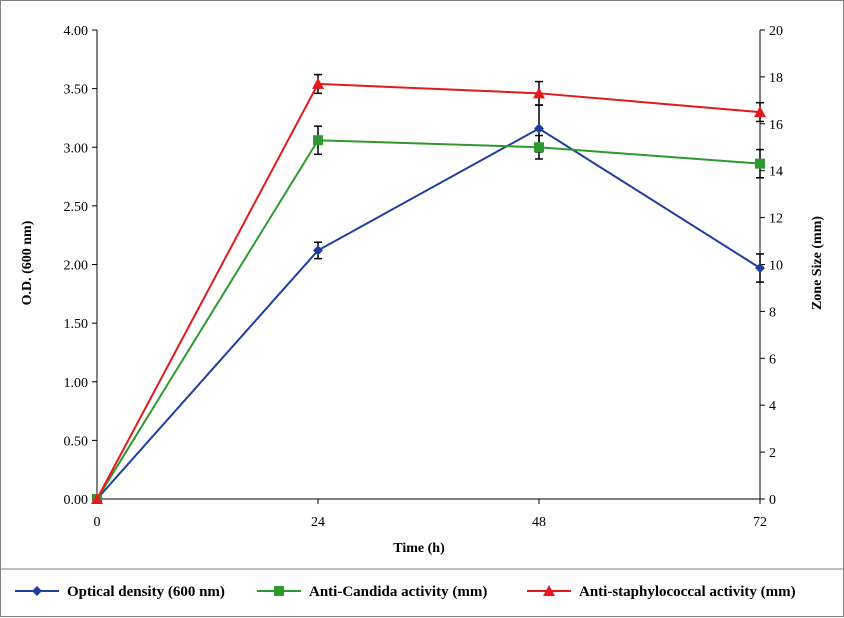  I want to click on y2-tick-label: 4, so click(772, 406).